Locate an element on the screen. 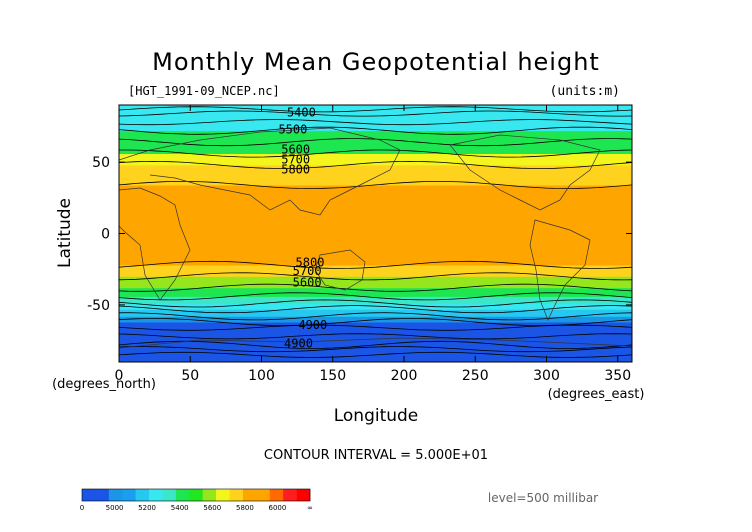 Image resolution: width=752 pixels, height=532 pixels. antarctica-outline is located at coordinates (375, 343).